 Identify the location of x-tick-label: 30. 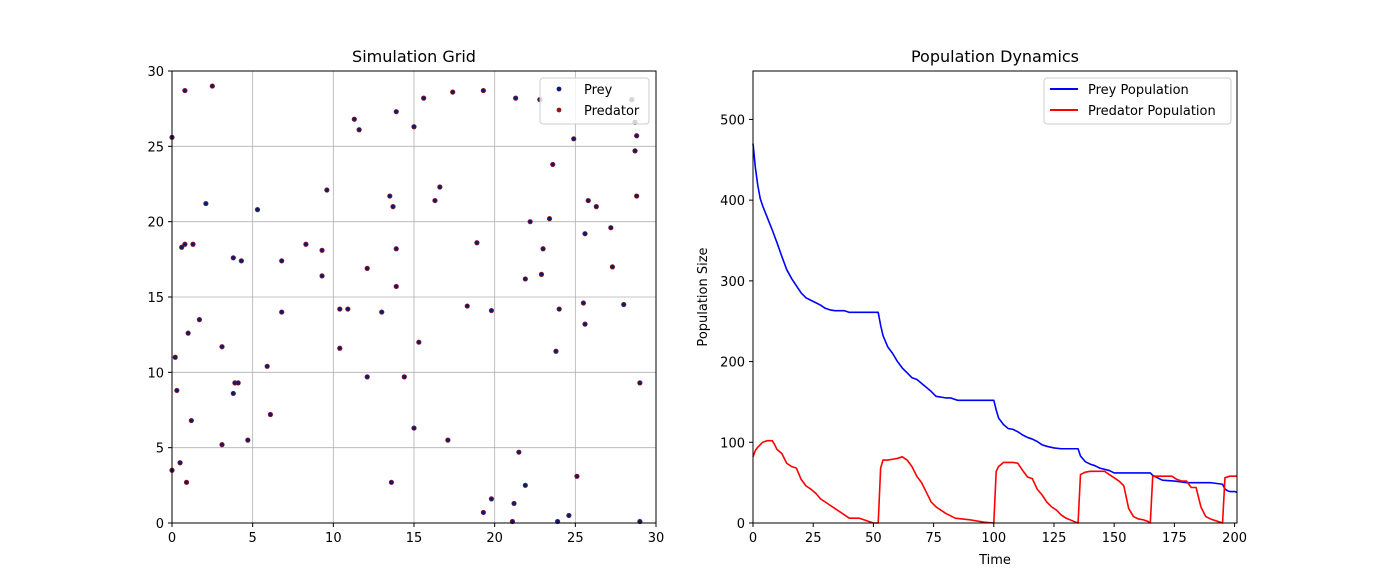
(656, 538).